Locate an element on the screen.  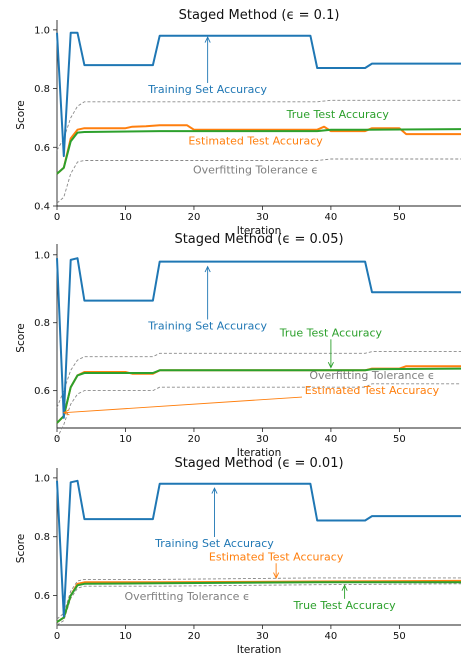
y-tick-label: 0.4 is located at coordinates (42, 207).